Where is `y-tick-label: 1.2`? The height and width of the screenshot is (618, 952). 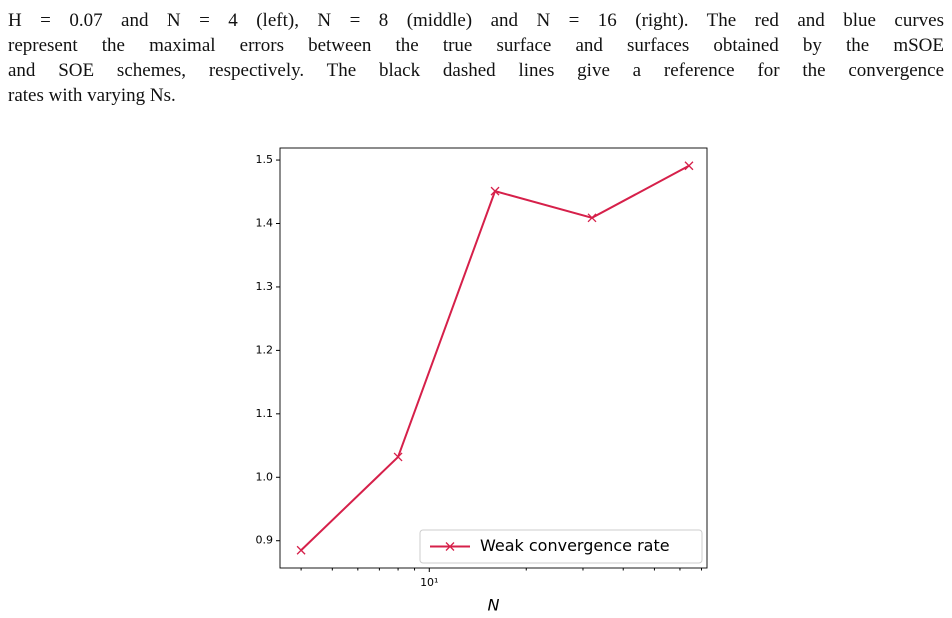 y-tick-label: 1.2 is located at coordinates (265, 349).